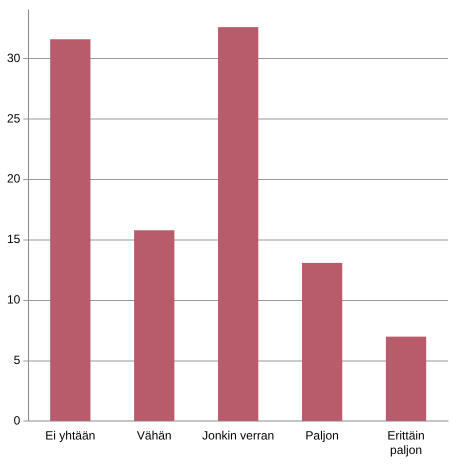  What do you see at coordinates (13, 299) in the screenshot?
I see `y-tick-label: 10` at bounding box center [13, 299].